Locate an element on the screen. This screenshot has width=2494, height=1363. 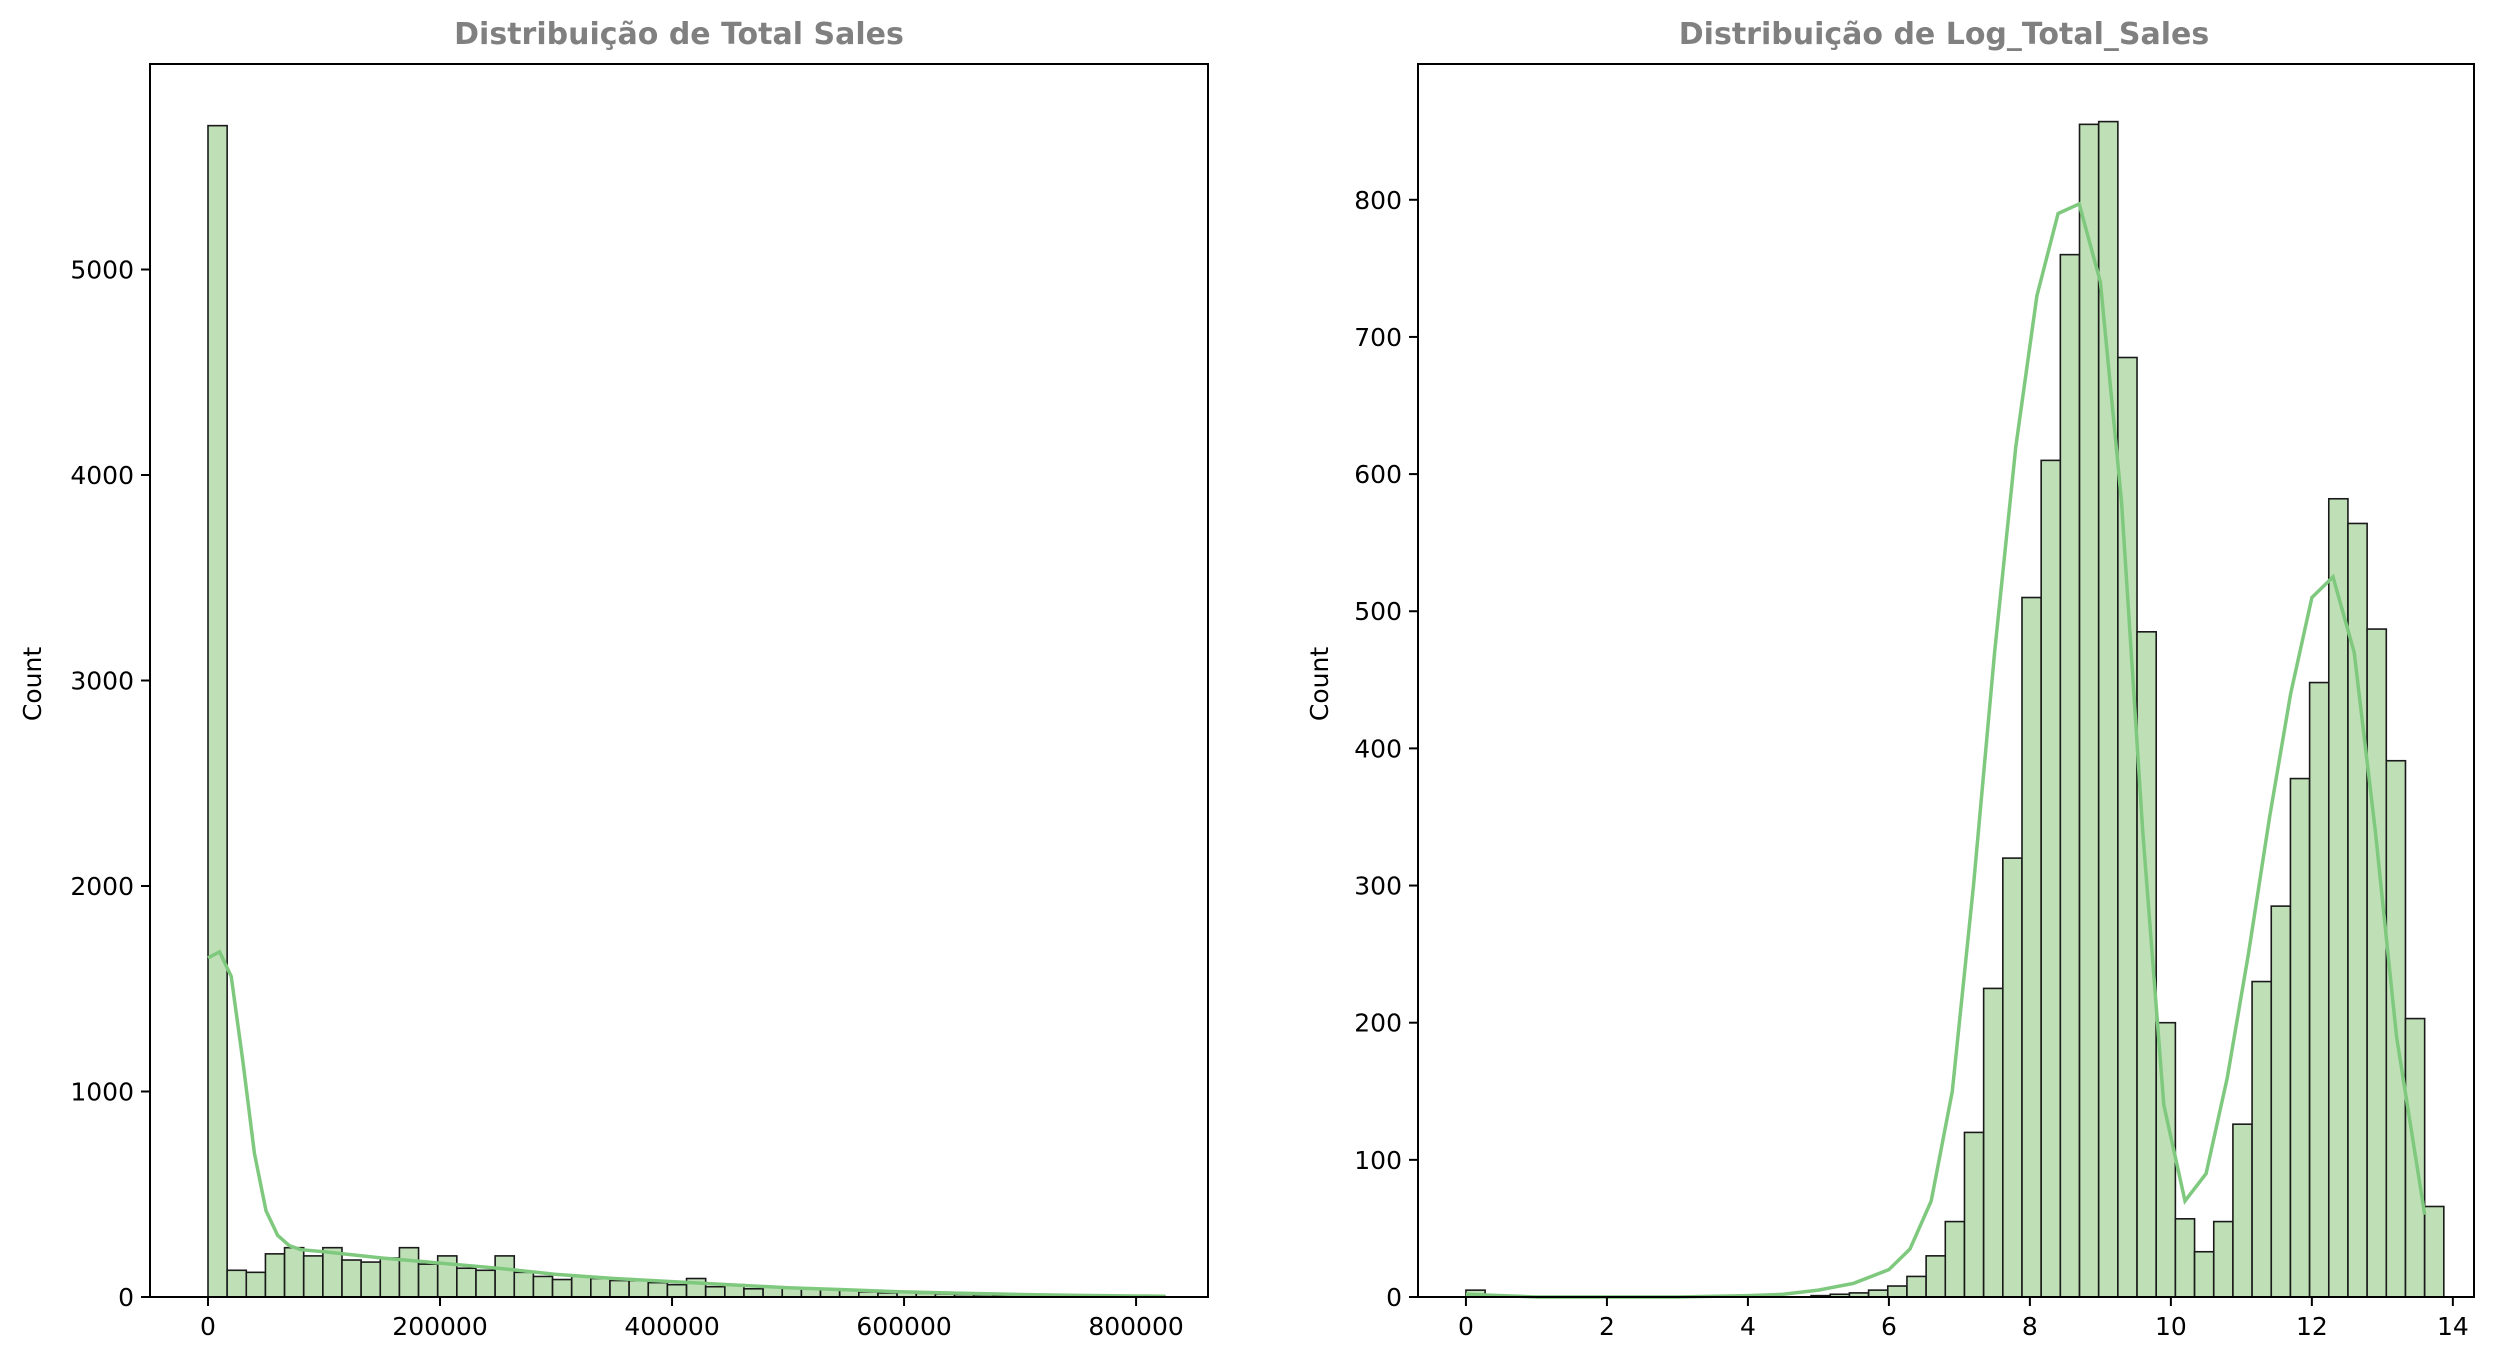
y-tick-label: 100 is located at coordinates (1378, 1160).